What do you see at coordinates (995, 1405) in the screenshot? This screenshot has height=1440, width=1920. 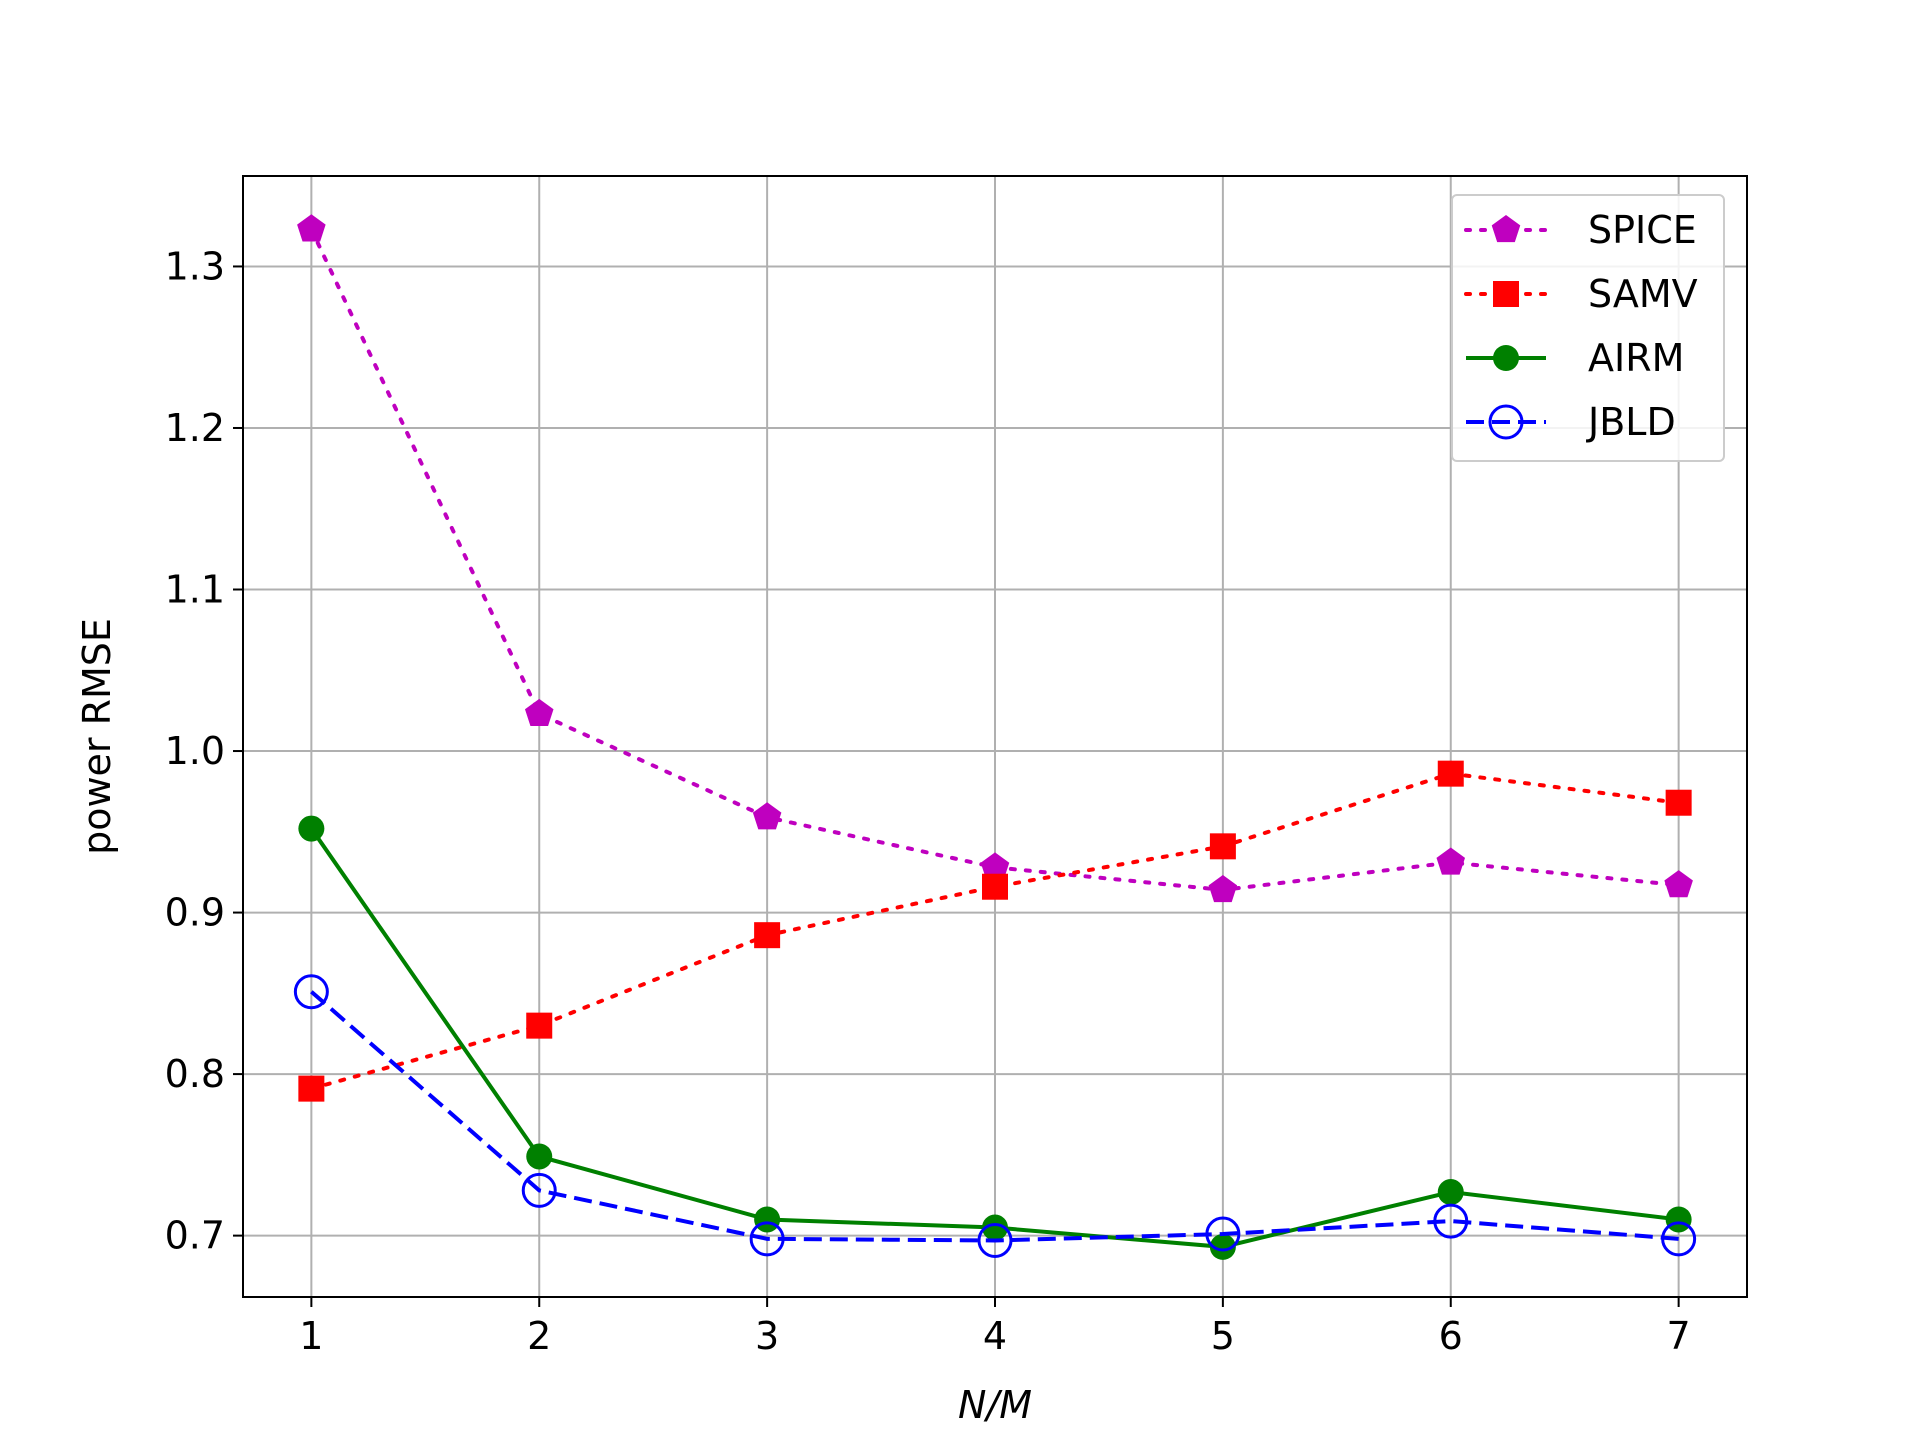 I see `x-axis-label: N/M` at bounding box center [995, 1405].